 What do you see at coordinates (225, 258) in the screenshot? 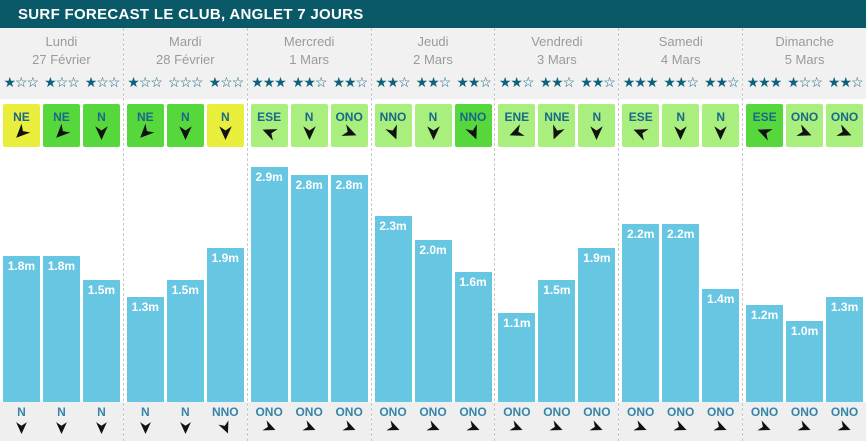
I see `wave-height-value: 1.9m` at bounding box center [225, 258].